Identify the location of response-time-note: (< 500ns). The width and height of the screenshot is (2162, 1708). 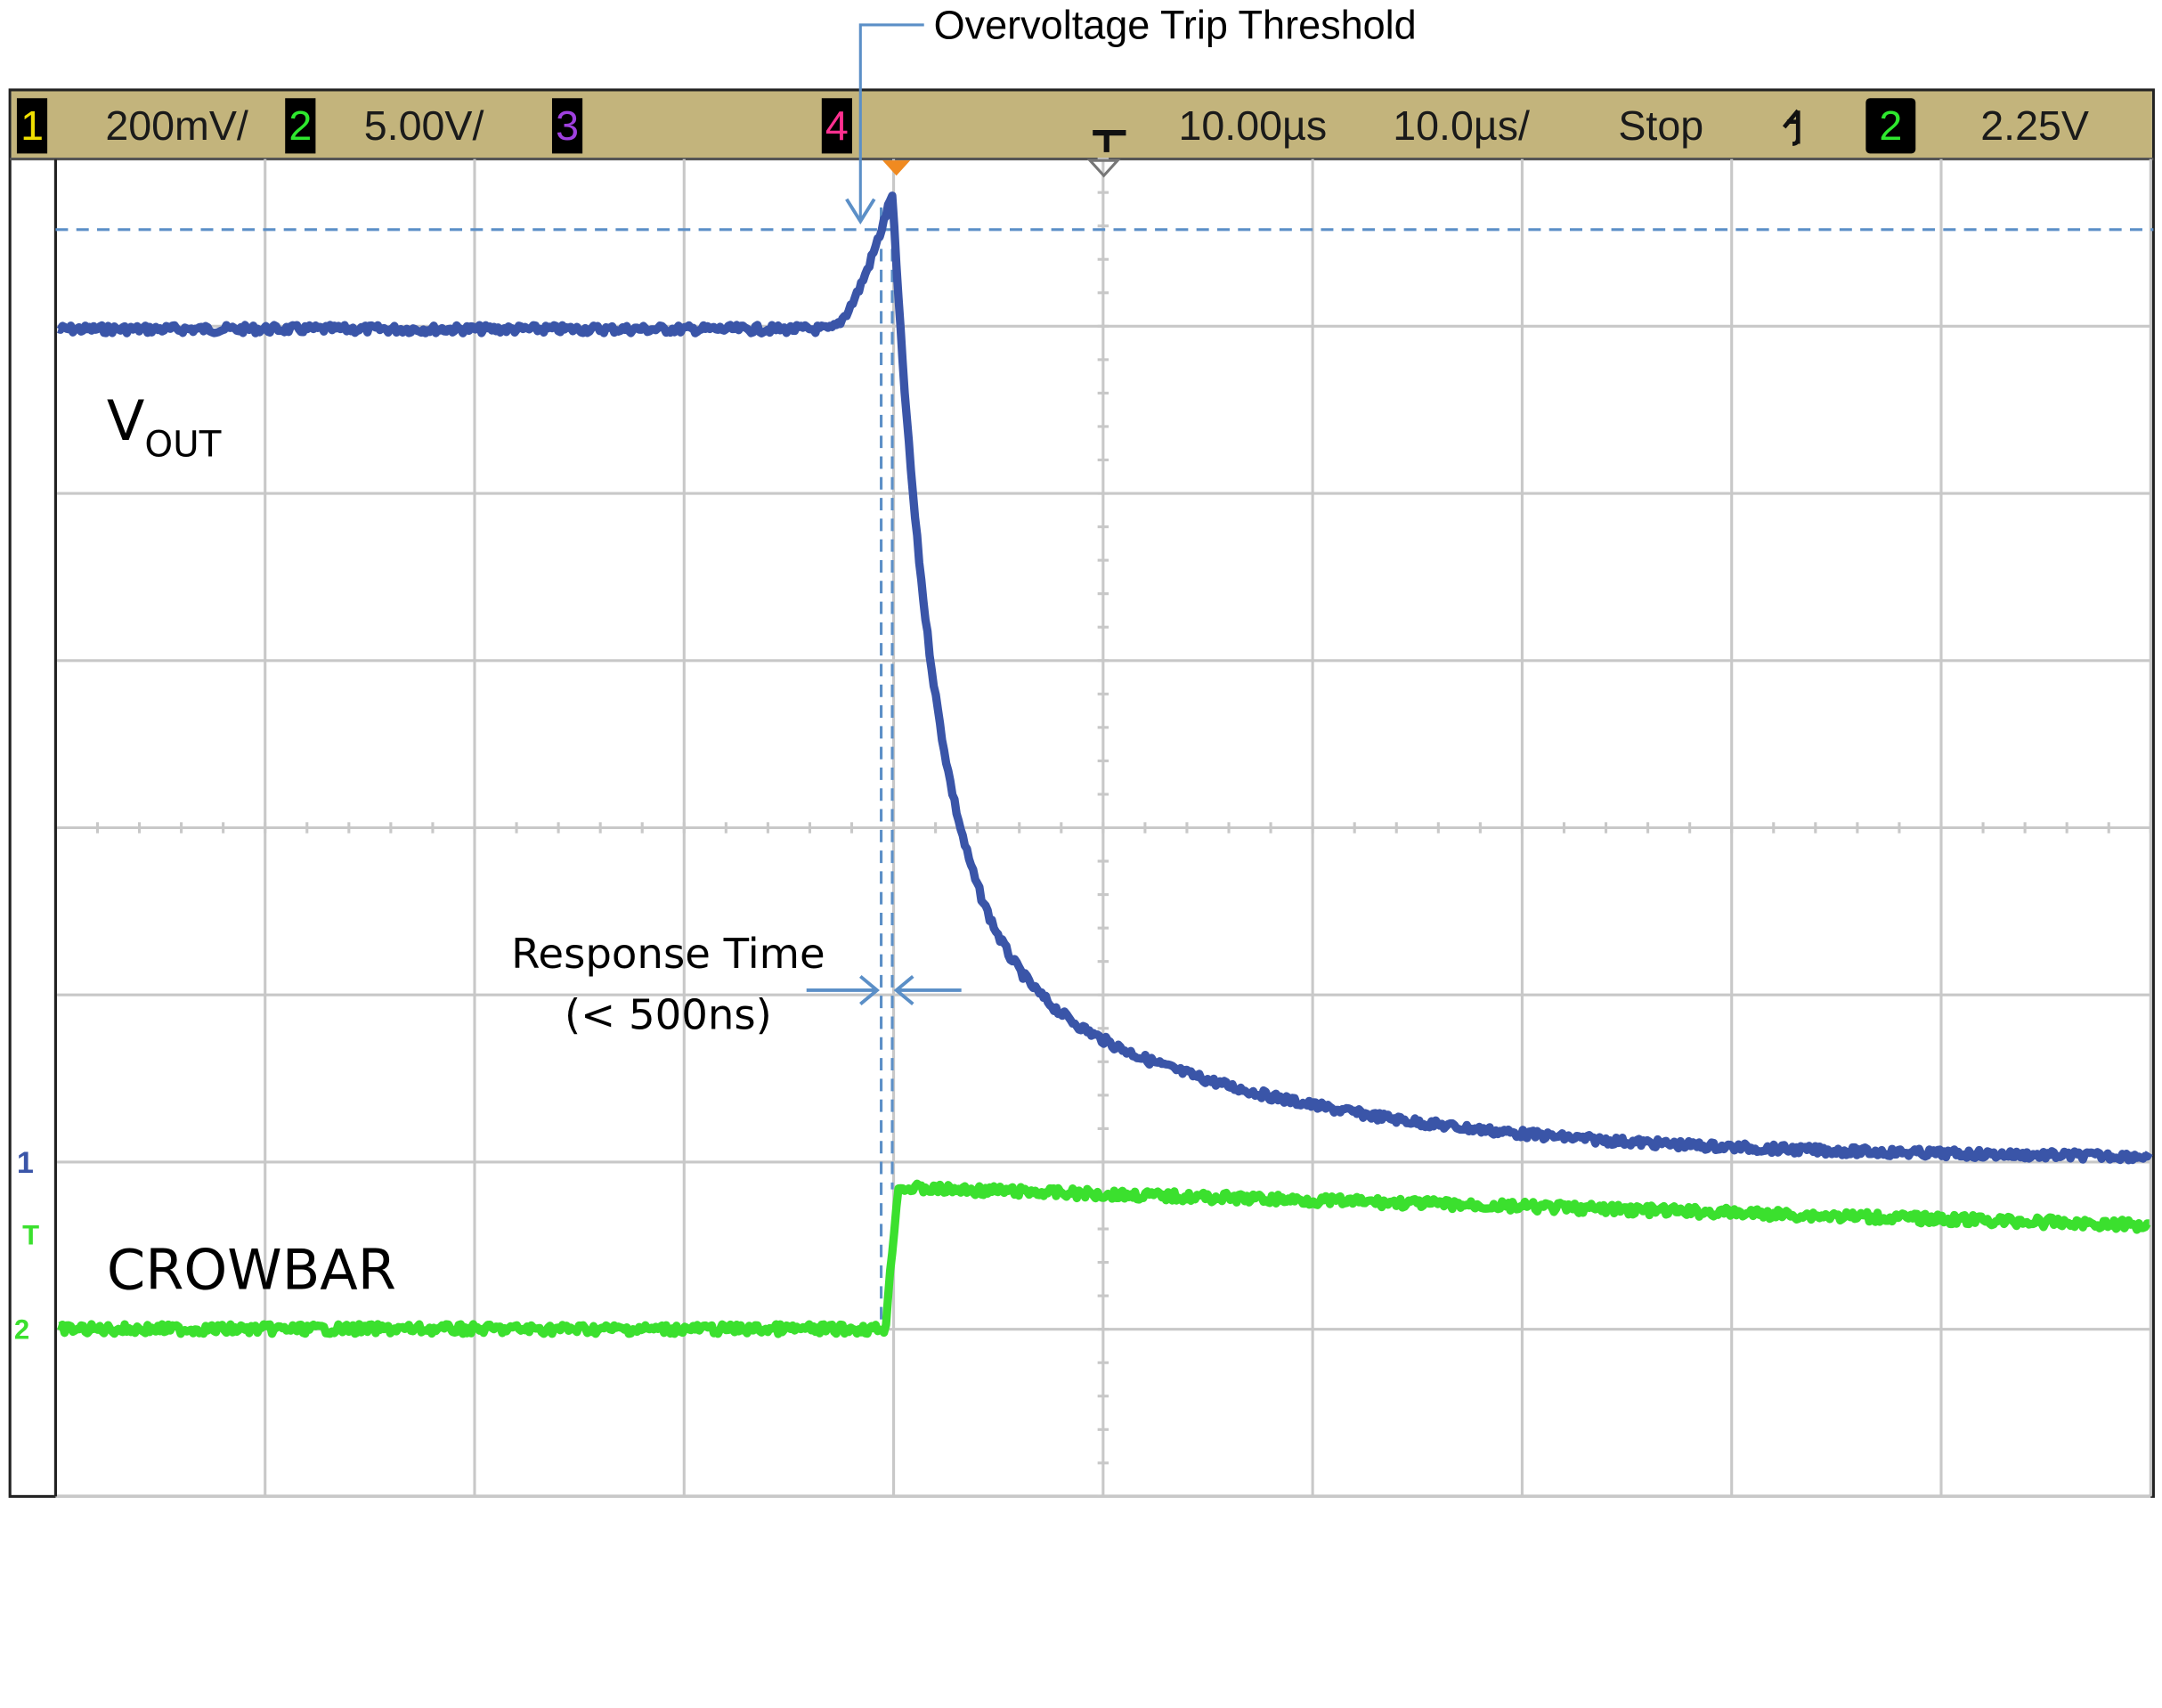
(668, 1014).